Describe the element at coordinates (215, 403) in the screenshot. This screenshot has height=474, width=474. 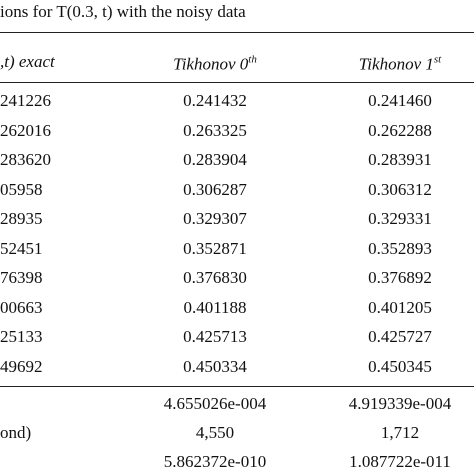
I see `table-cell: 4.655026e-004` at that location.